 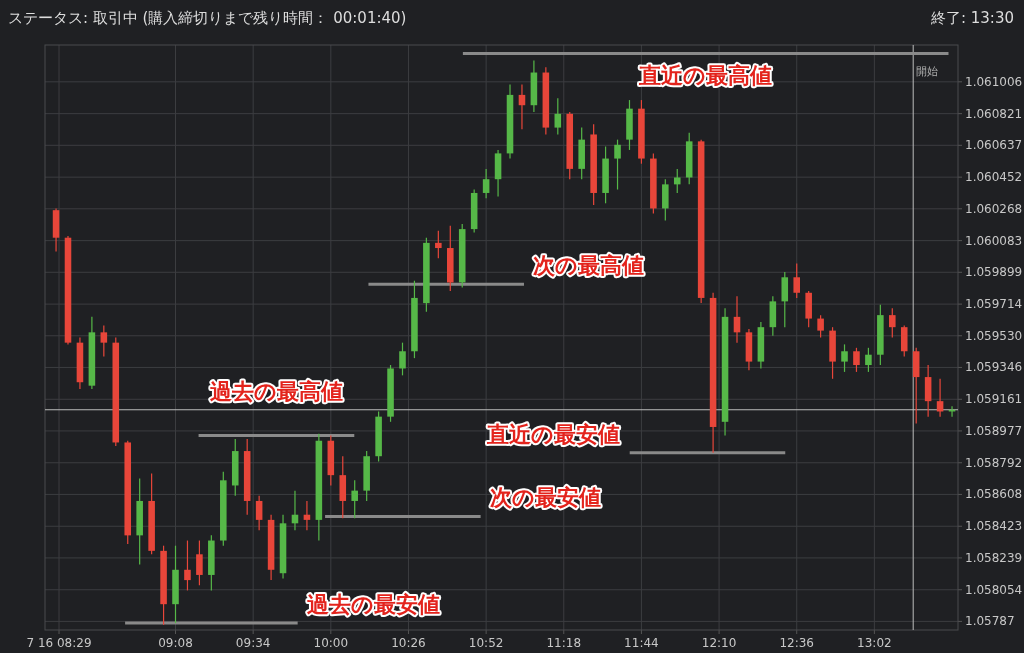 What do you see at coordinates (207, 18) in the screenshot?
I see `chart-title: ステータス: 取引中 (購入締切りまで残り時間： 00:01:40)` at bounding box center [207, 18].